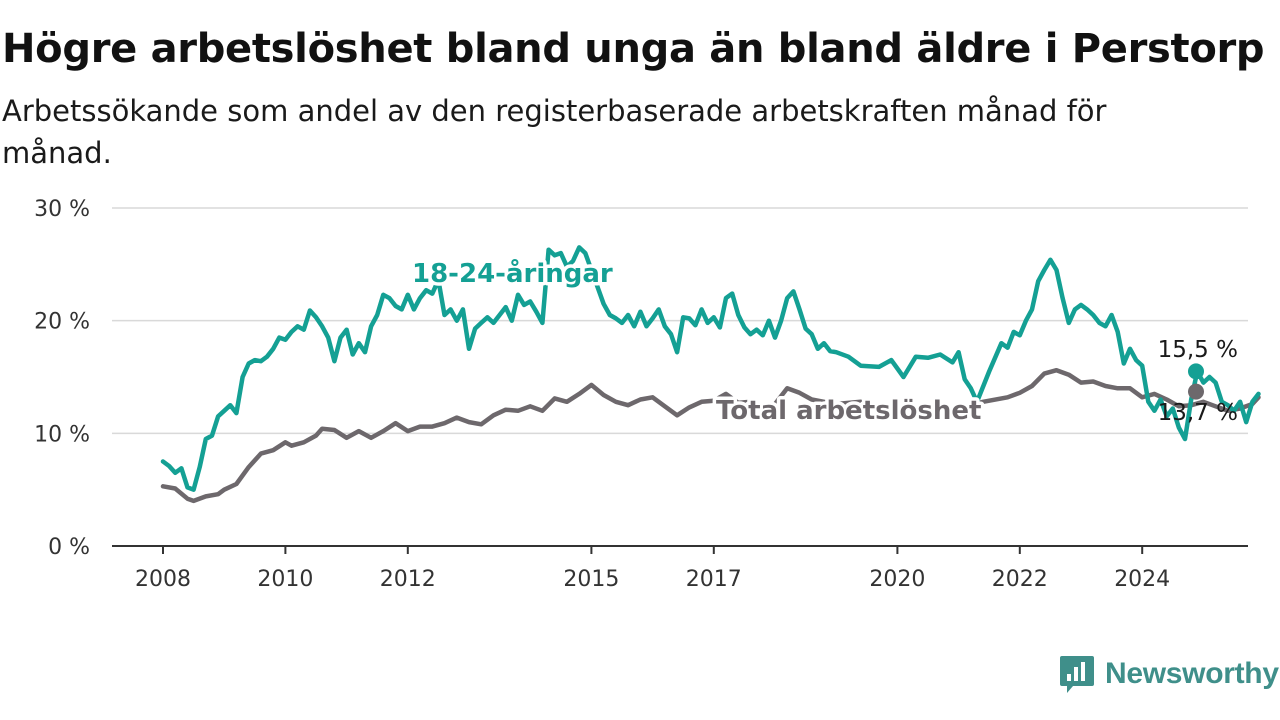 The width and height of the screenshot is (1280, 720). What do you see at coordinates (1198, 350) in the screenshot?
I see `end-value-label-youth: 15,5 %` at bounding box center [1198, 350].